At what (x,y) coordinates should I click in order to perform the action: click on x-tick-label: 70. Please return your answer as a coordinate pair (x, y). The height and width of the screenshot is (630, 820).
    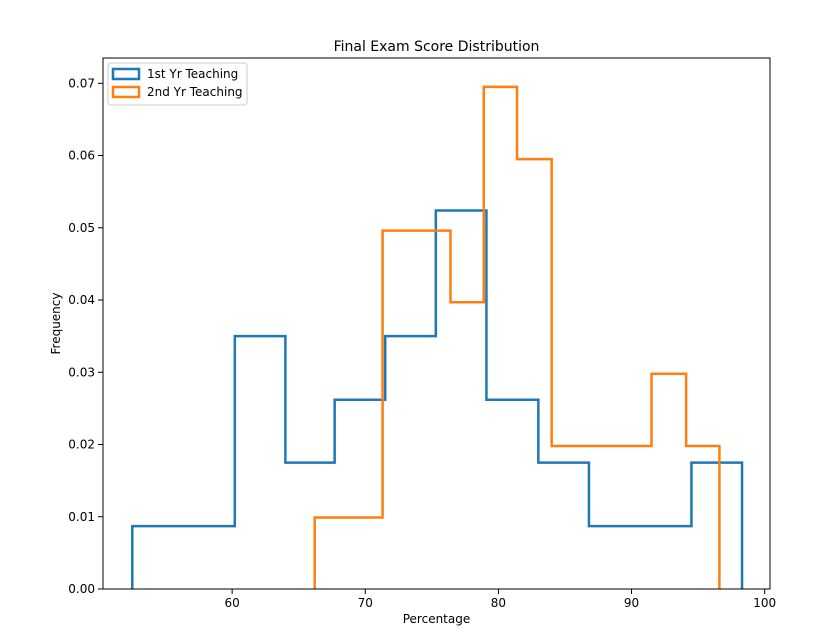
    Looking at the image, I should click on (365, 603).